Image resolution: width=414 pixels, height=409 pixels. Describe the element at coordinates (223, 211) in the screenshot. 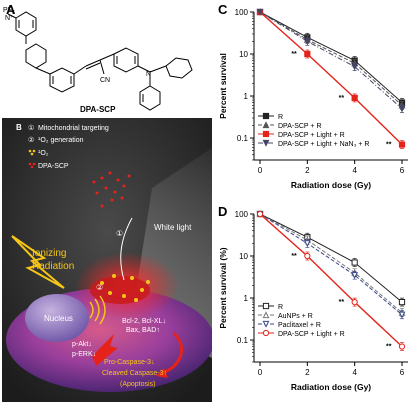

I see `panel-letter-d: D` at that location.